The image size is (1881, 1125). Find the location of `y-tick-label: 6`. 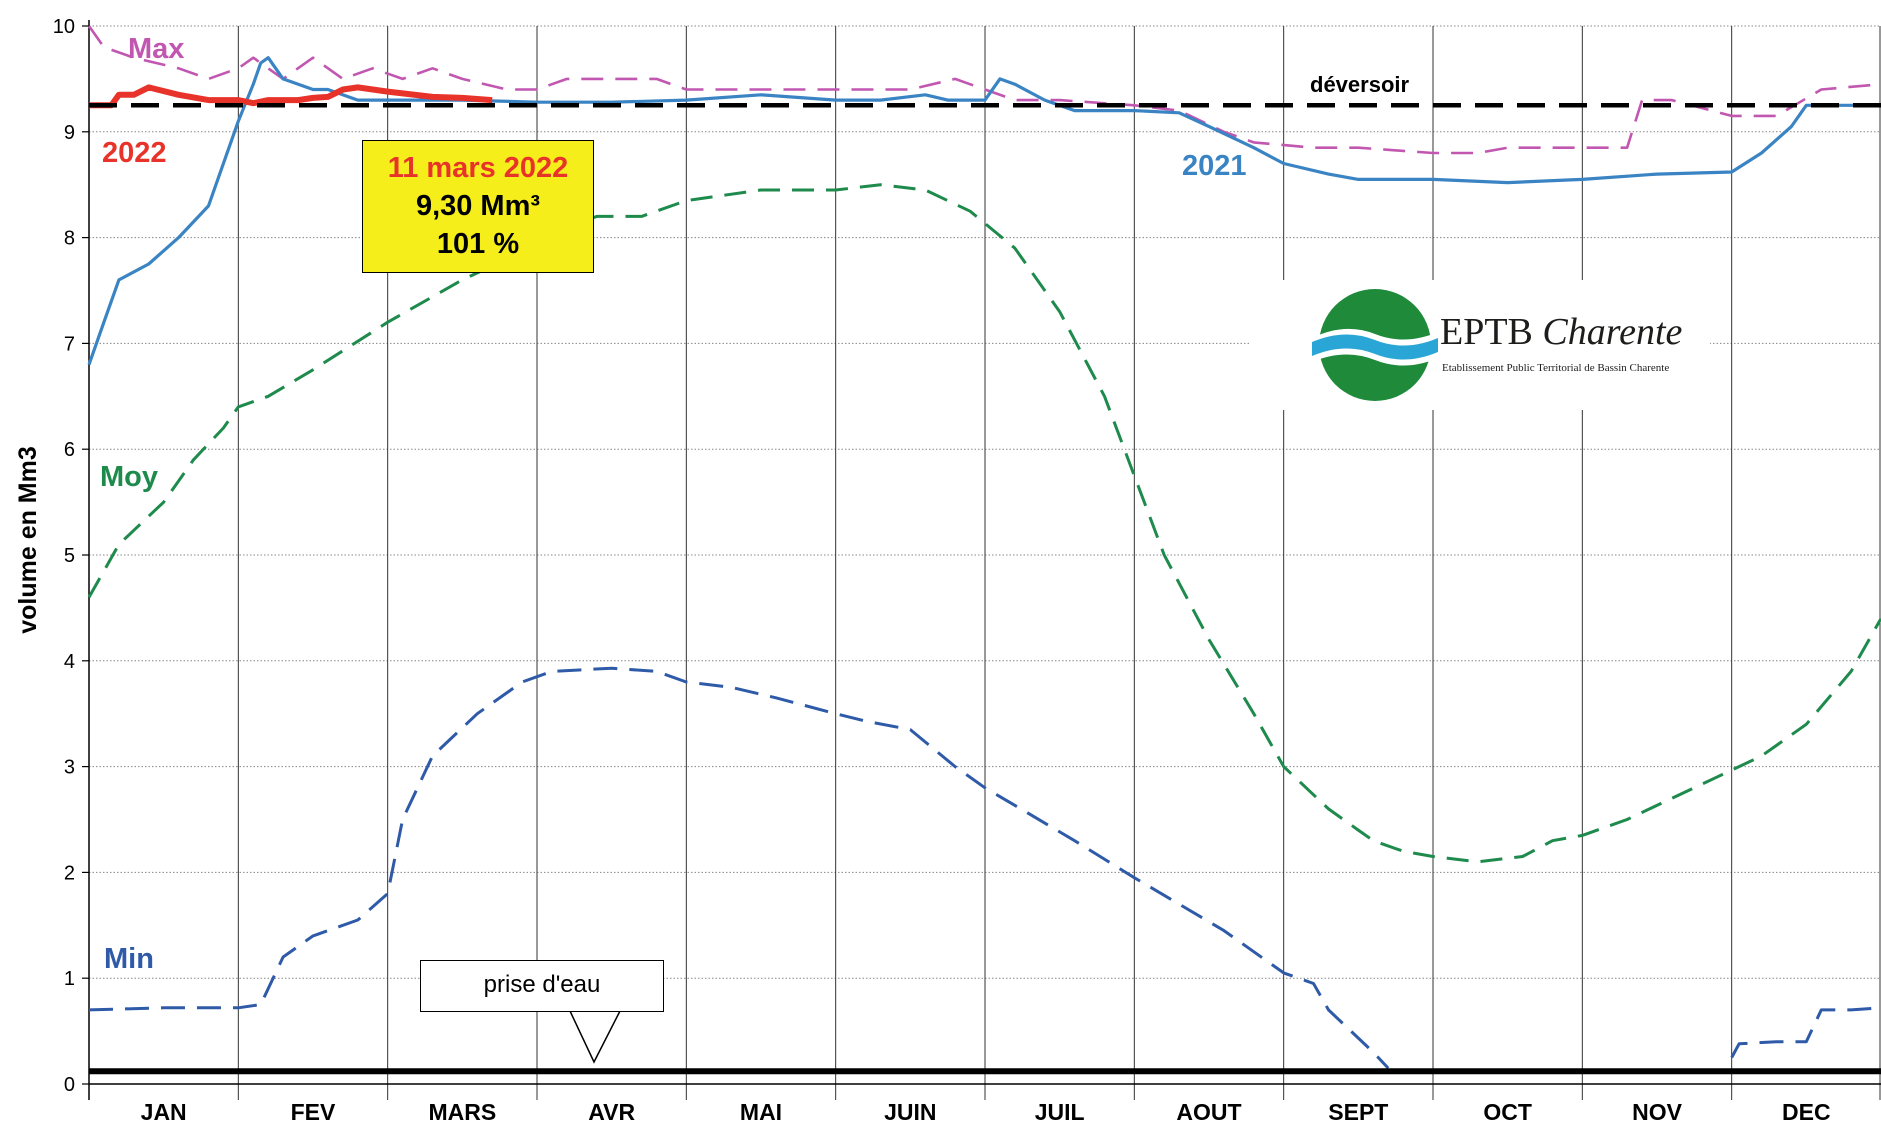

y-tick-label: 6 is located at coordinates (69, 450).